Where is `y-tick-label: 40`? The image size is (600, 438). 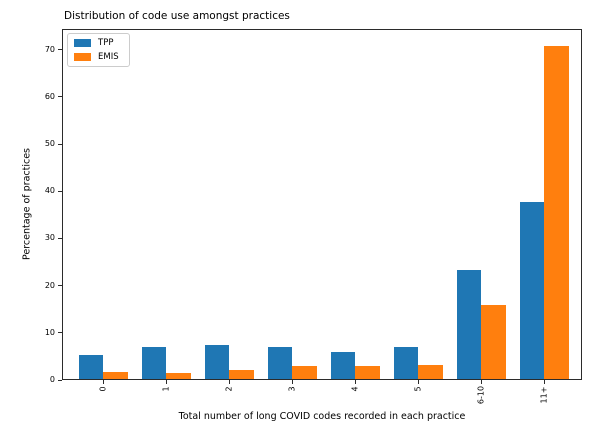
y-tick-label: 40 is located at coordinates (49, 191).